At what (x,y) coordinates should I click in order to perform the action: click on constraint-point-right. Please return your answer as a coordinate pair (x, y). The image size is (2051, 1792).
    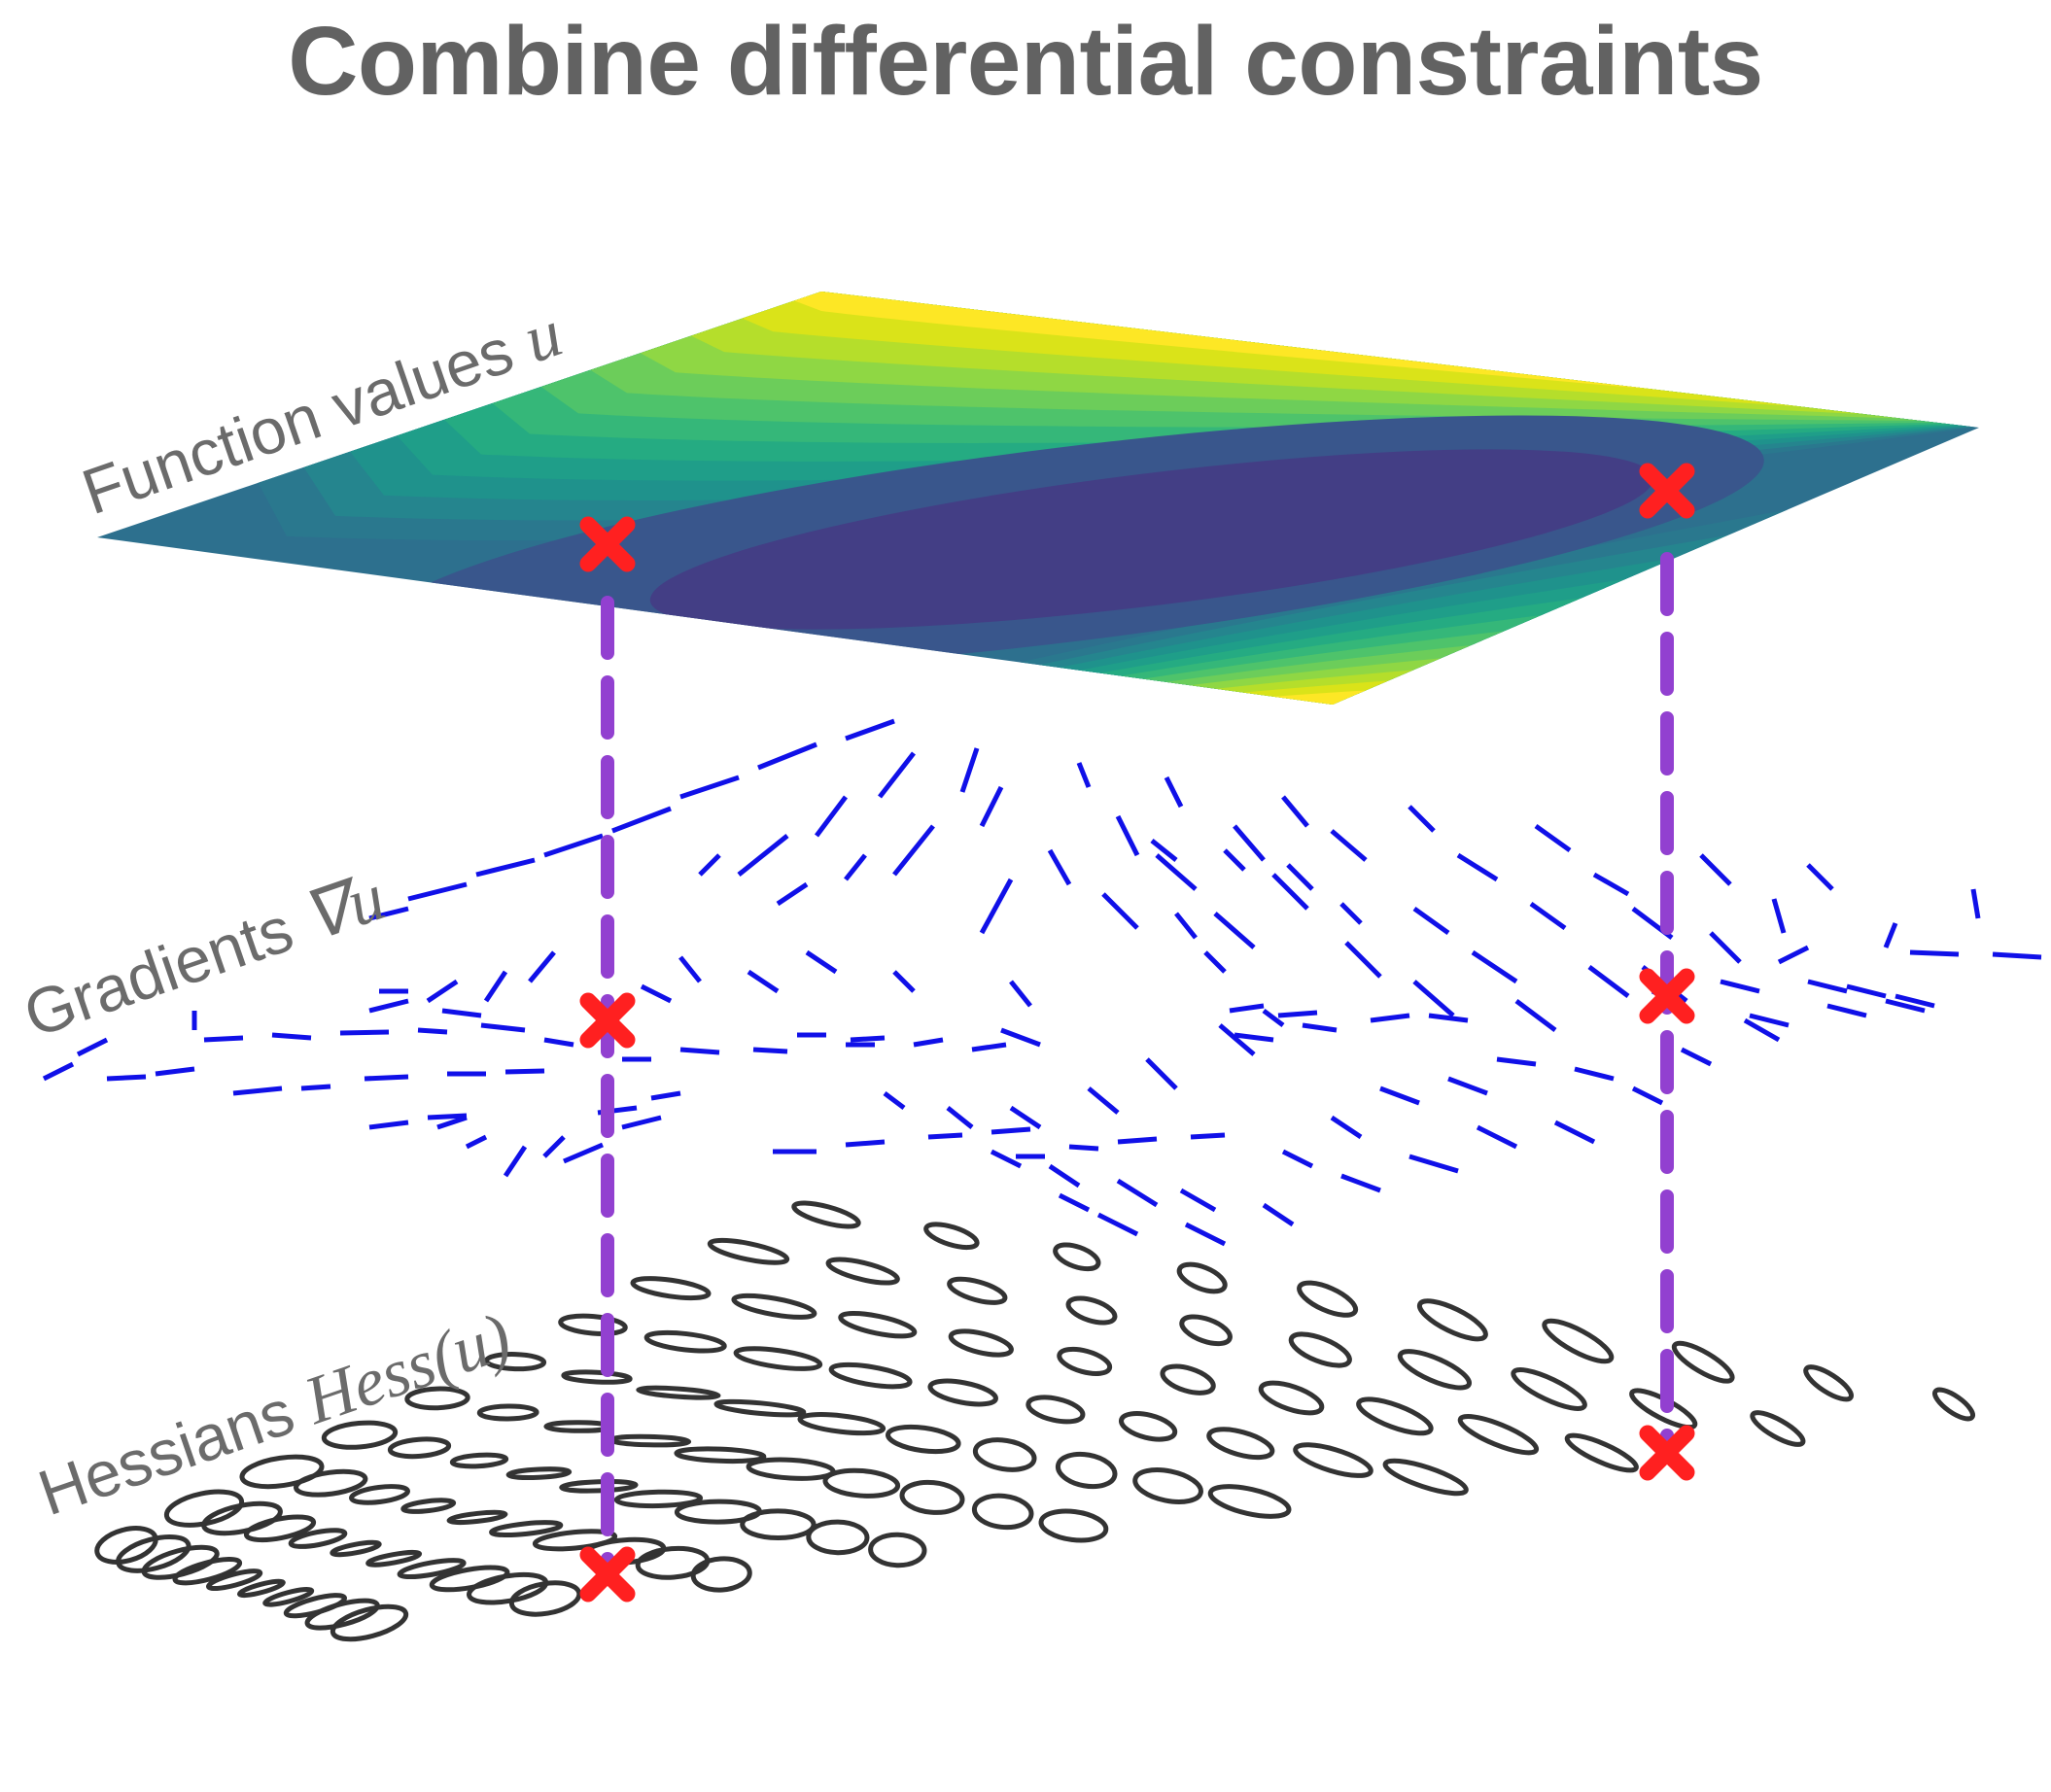
    Looking at the image, I should click on (1667, 1453).